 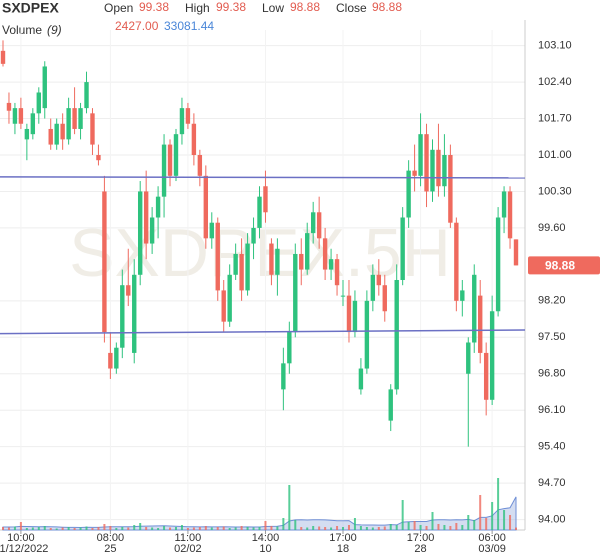 What do you see at coordinates (555, 82) in the screenshot?
I see `y-tick-label: 102.40` at bounding box center [555, 82].